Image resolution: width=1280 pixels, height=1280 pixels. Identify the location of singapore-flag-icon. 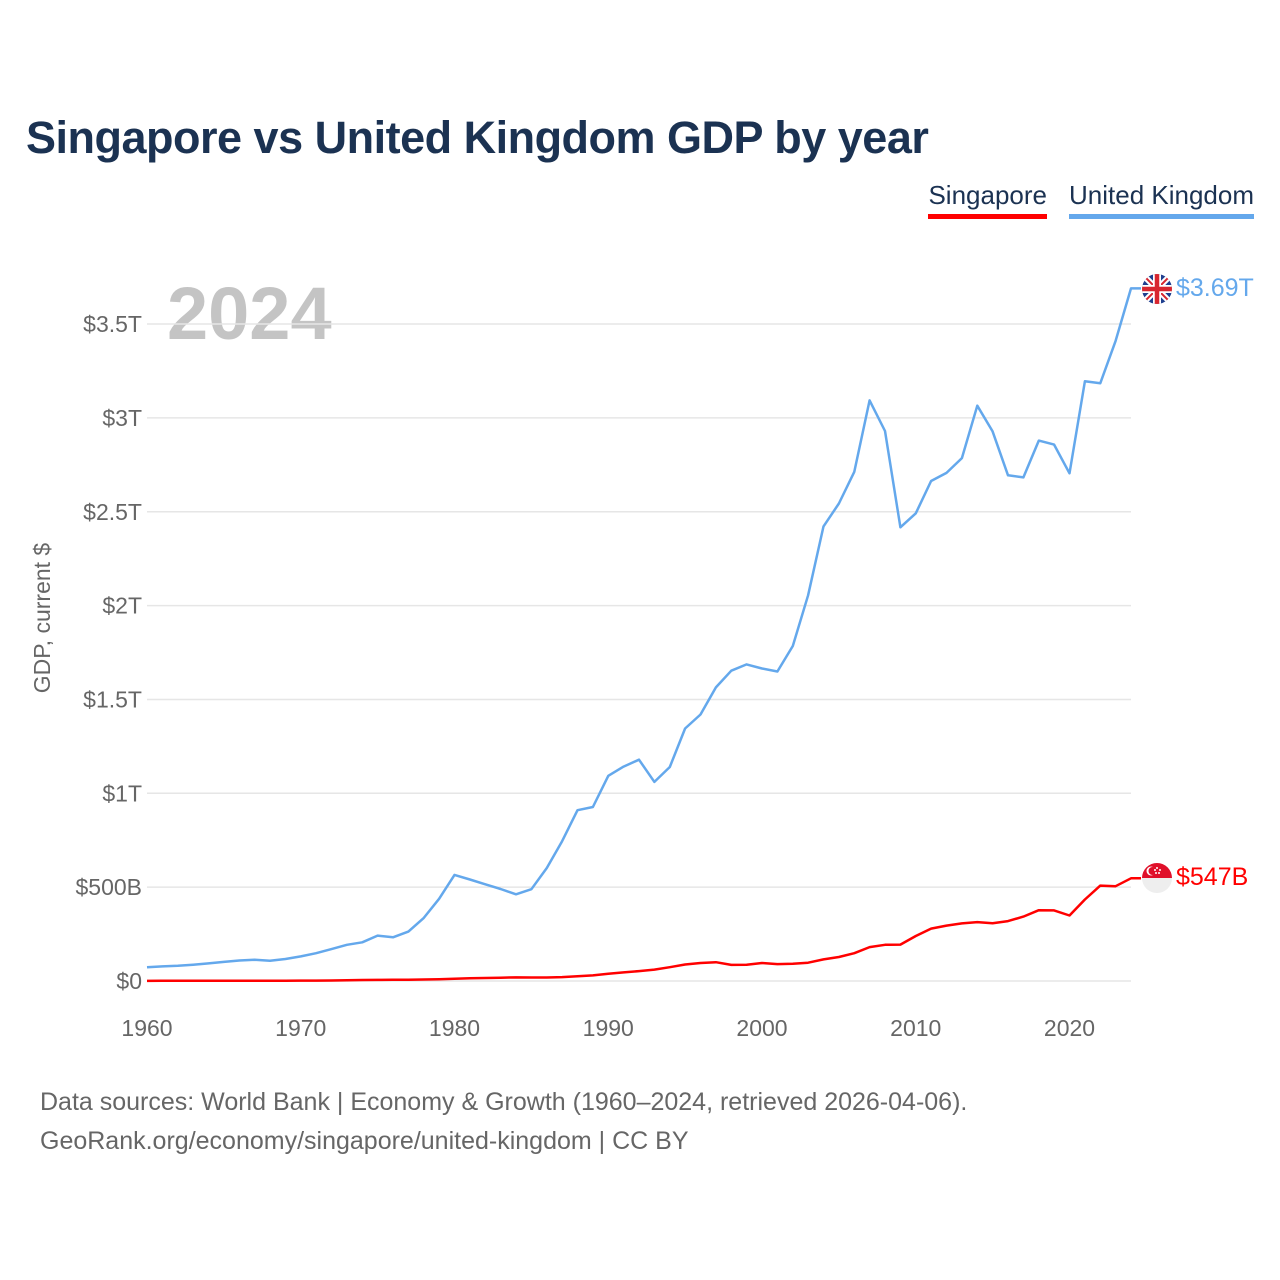
(1157, 878).